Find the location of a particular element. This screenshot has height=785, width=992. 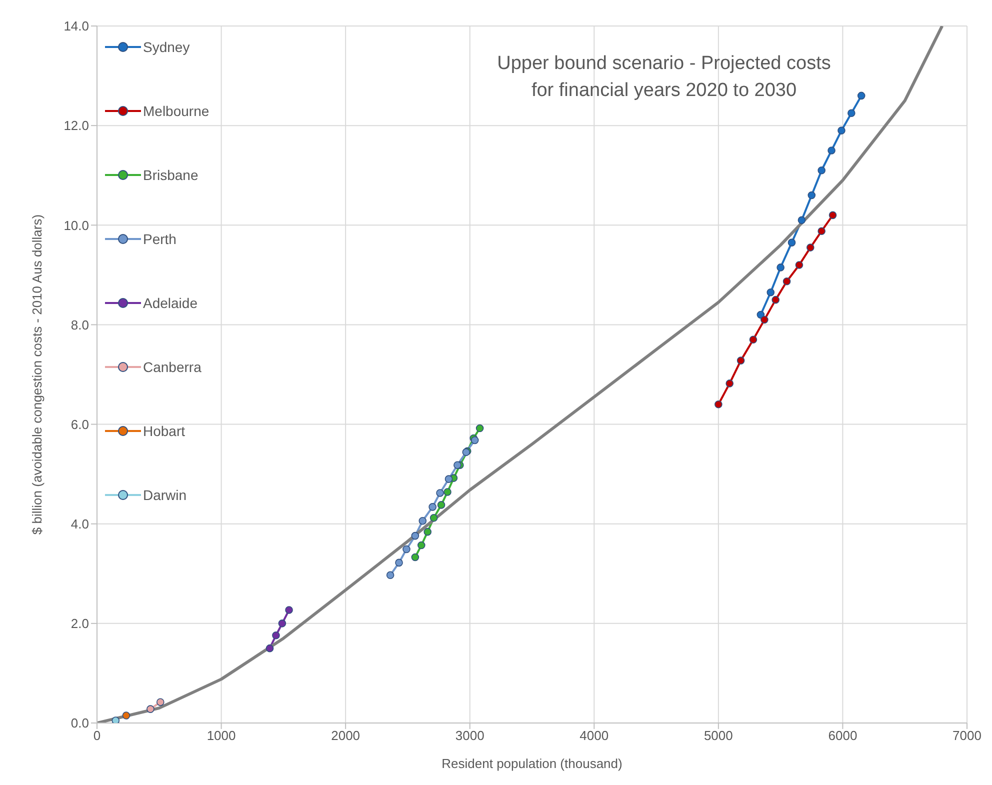

x-axis-title: Resident population (thousand) is located at coordinates (532, 763).